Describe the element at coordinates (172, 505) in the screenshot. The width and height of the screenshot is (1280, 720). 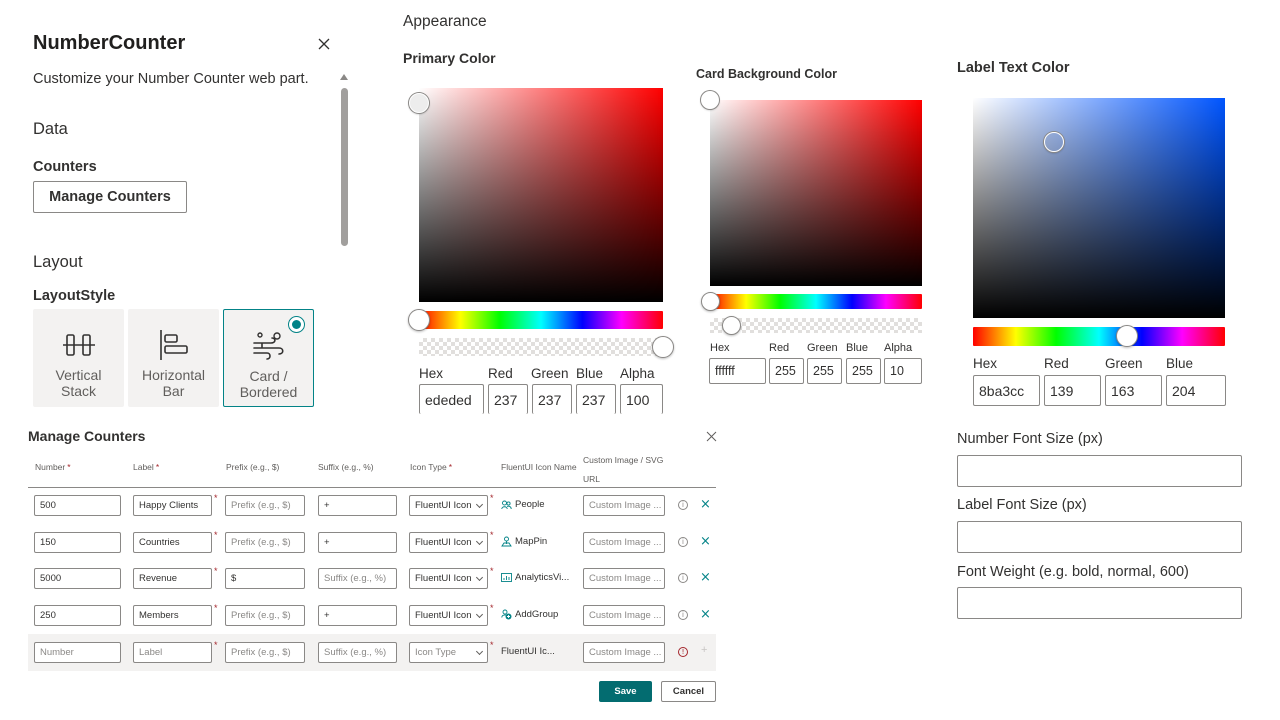
I see `label-input: Happy Clients` at that location.